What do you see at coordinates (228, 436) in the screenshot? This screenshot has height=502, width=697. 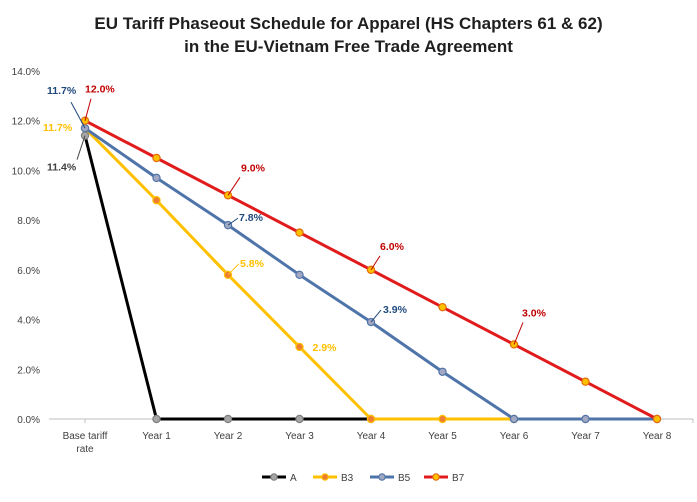 I see `x-tick-label: Year 2` at bounding box center [228, 436].